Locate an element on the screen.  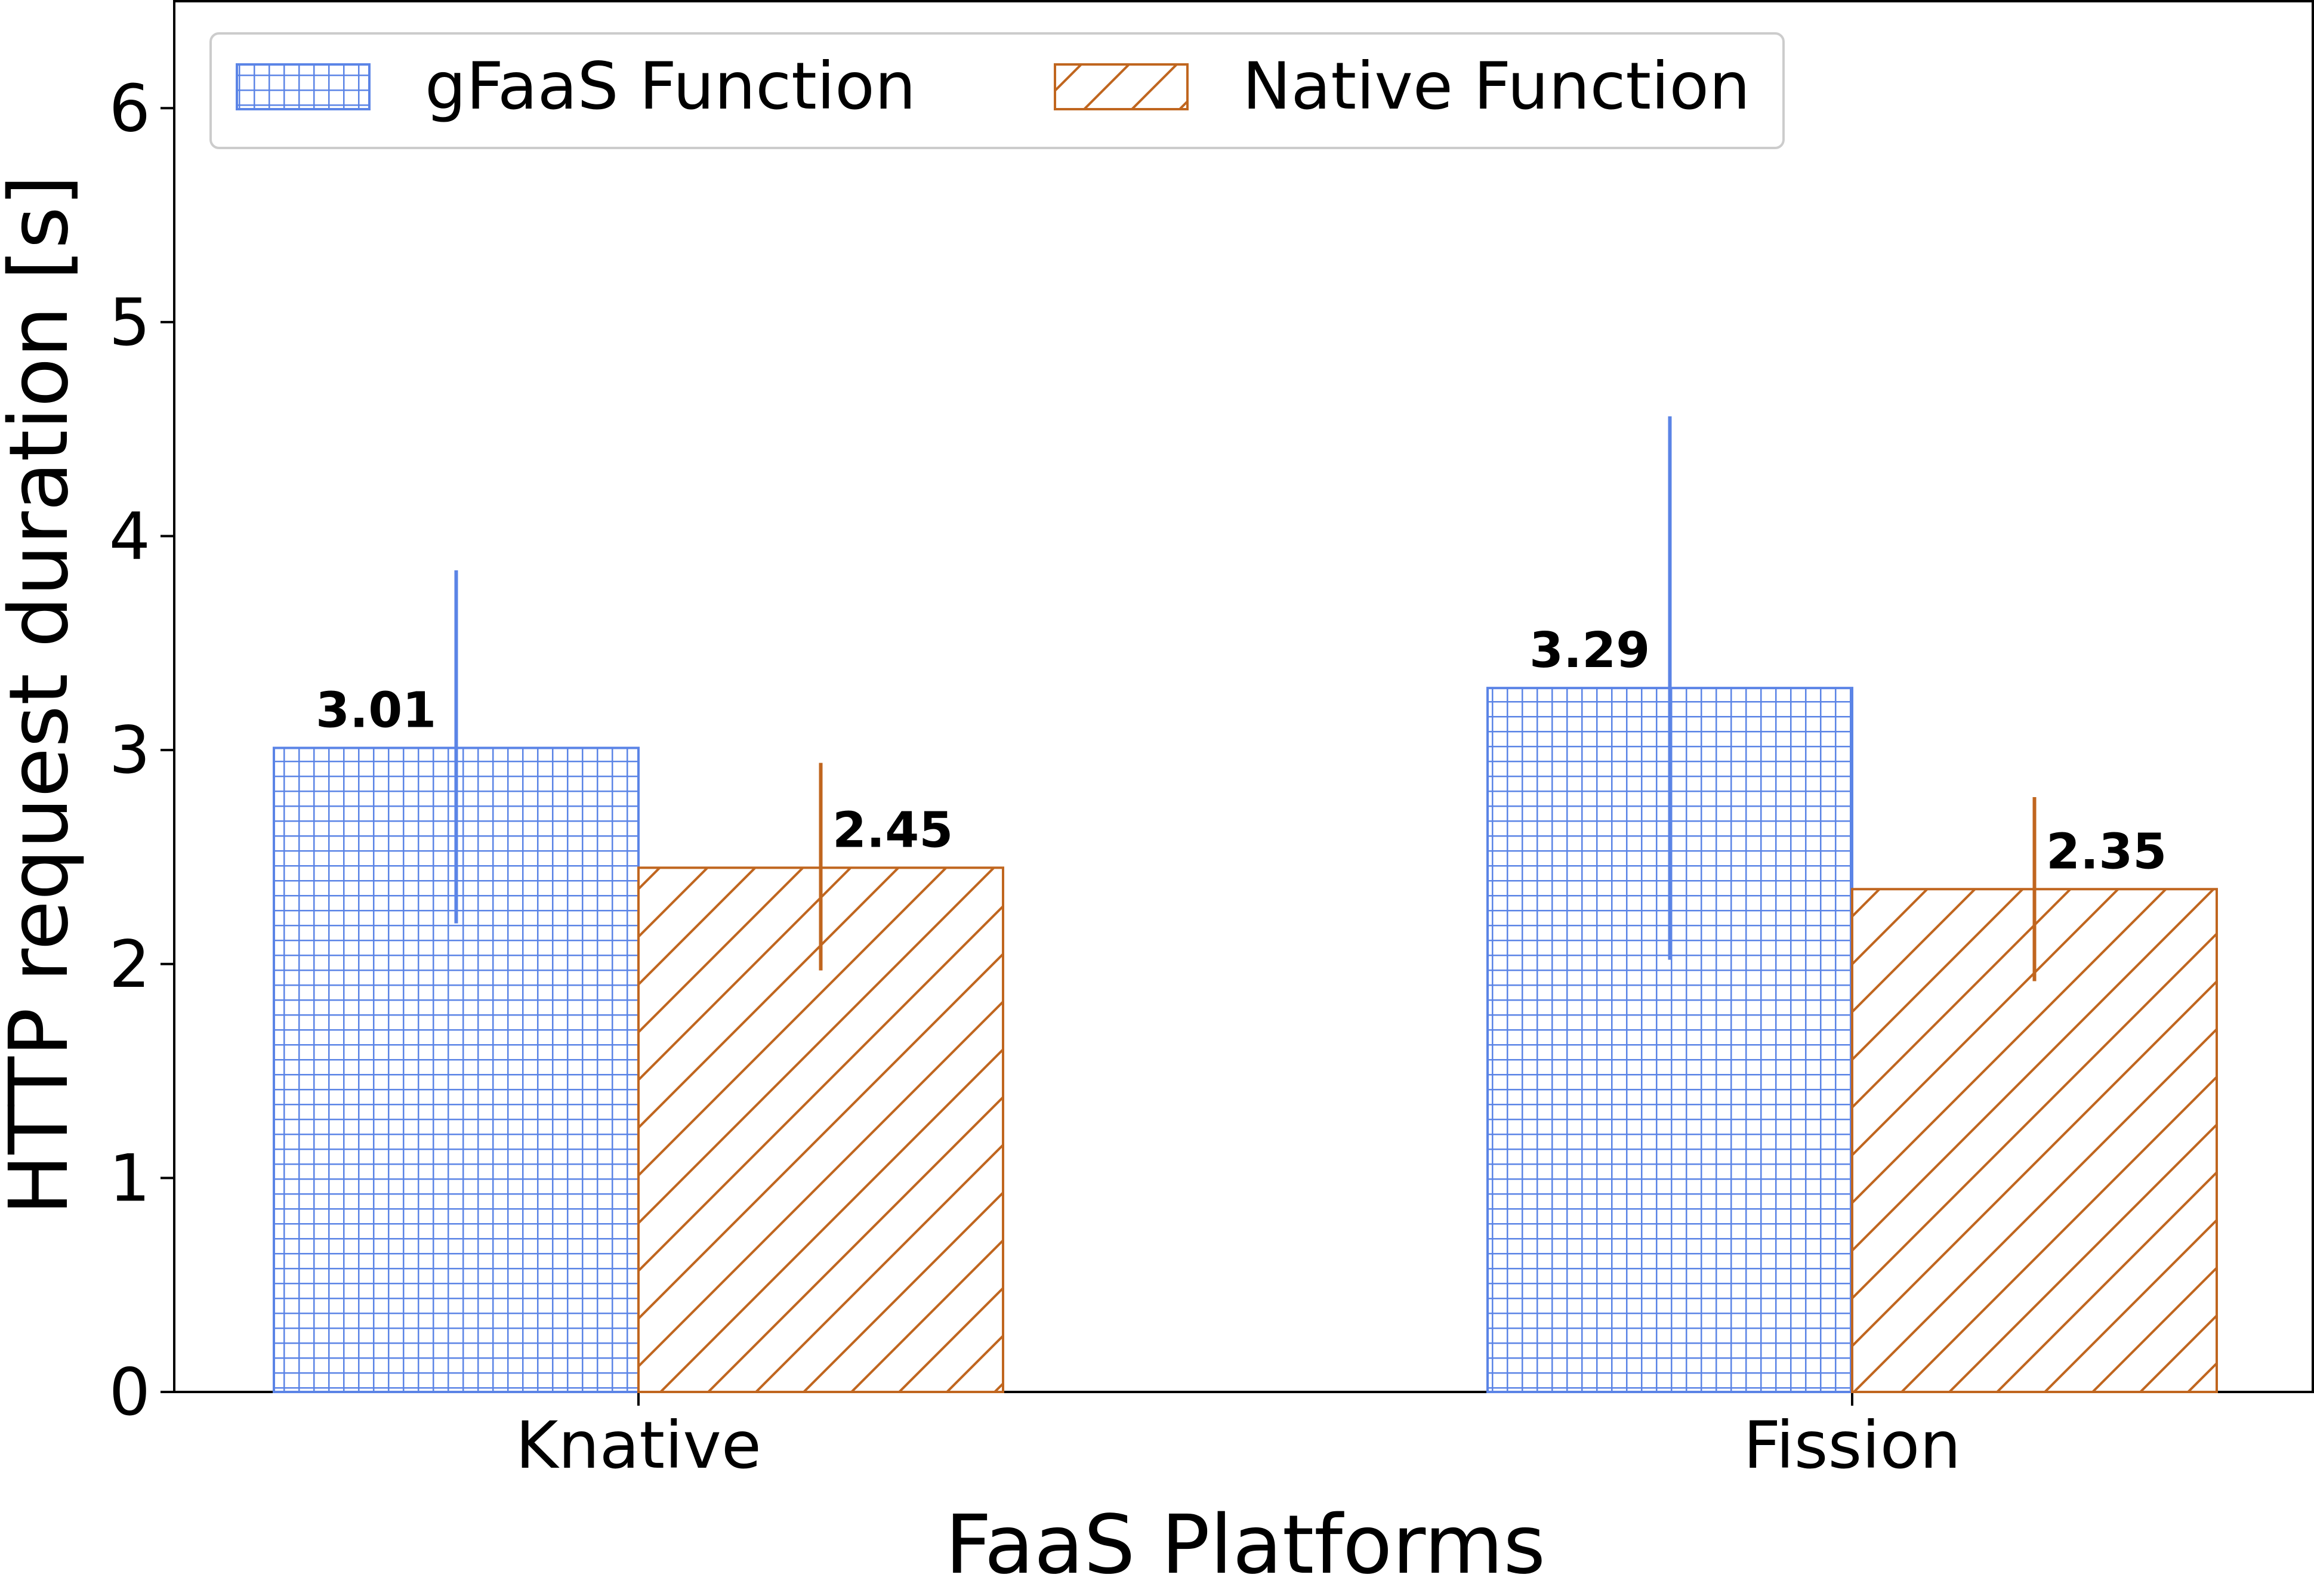
x-tick-label: Knative is located at coordinates (638, 1445).